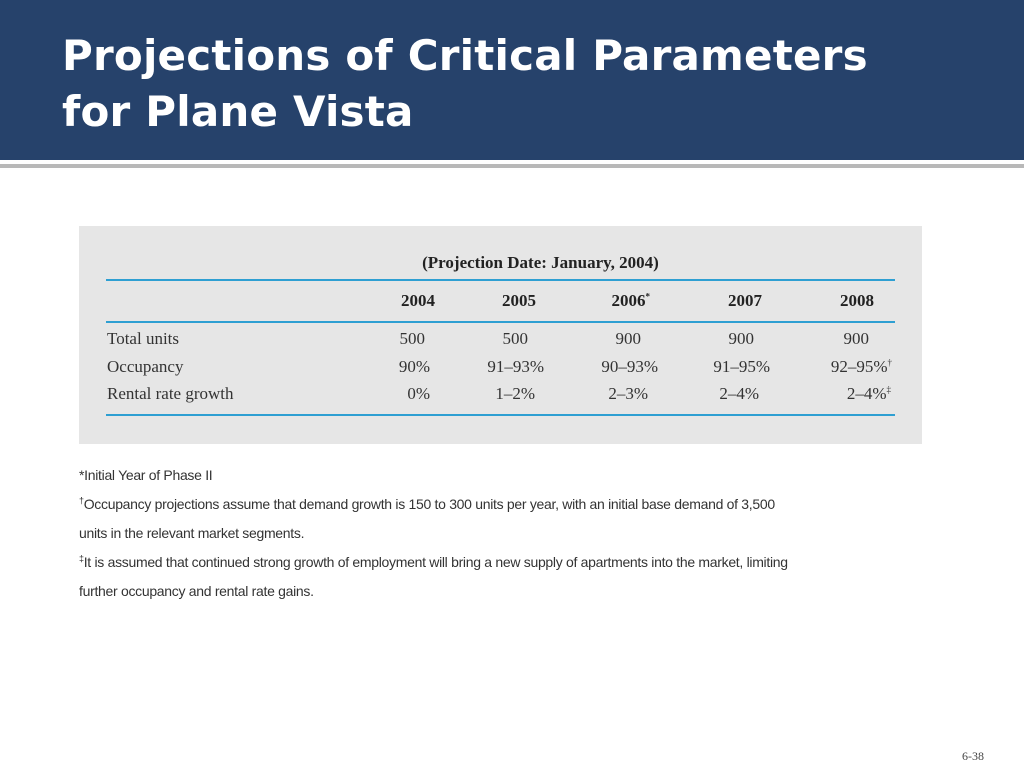 This screenshot has width=1024, height=768. I want to click on table-cell: 90%, so click(414, 366).